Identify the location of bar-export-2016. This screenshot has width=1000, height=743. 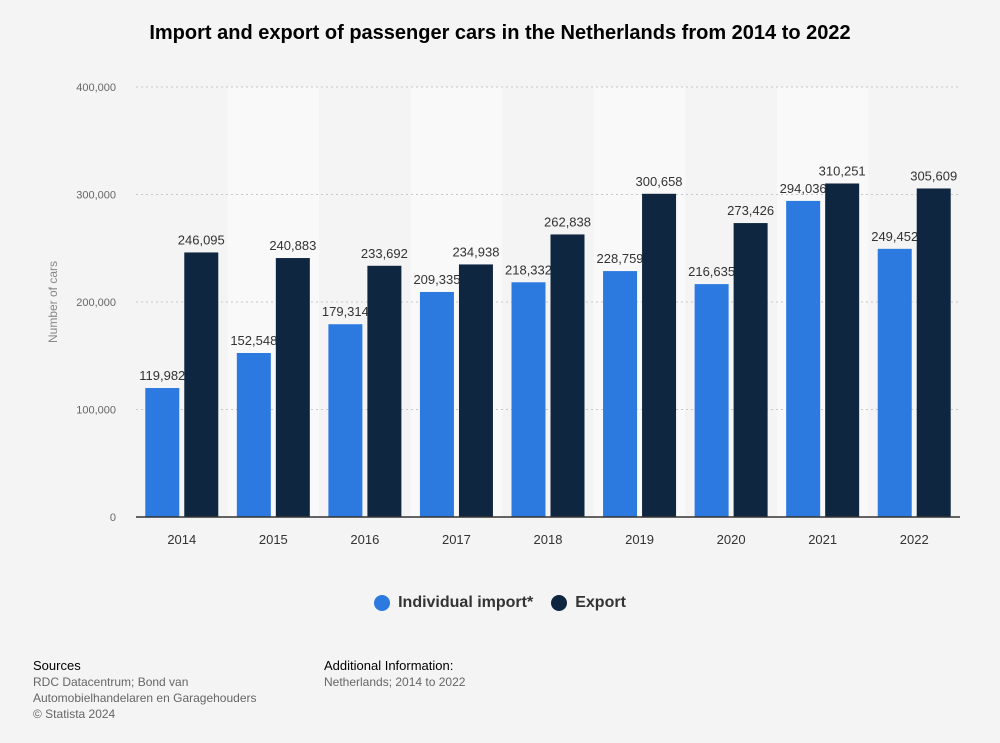
(384, 391).